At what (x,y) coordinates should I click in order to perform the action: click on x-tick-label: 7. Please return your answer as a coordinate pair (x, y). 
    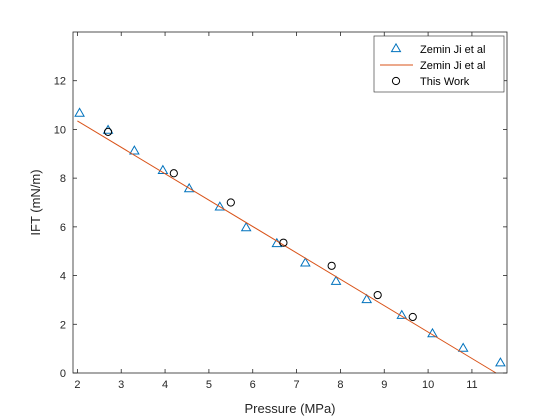
    Looking at the image, I should click on (297, 385).